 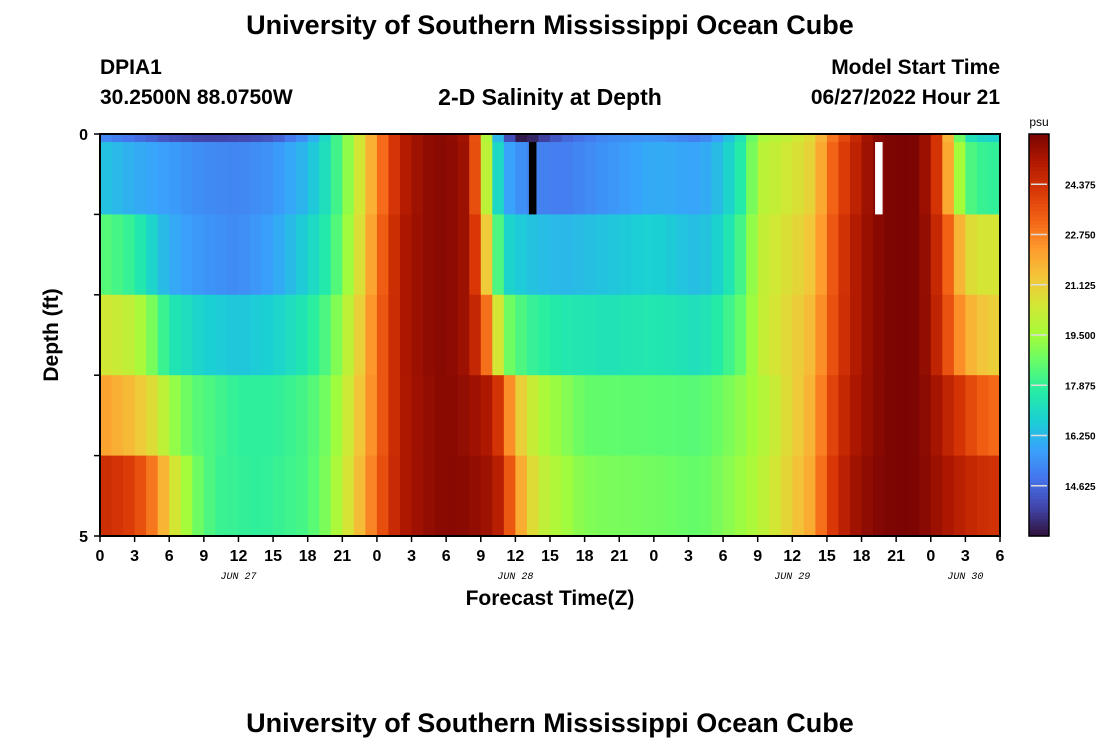 What do you see at coordinates (862, 556) in the screenshot?
I see `x-tick-label: 18` at bounding box center [862, 556].